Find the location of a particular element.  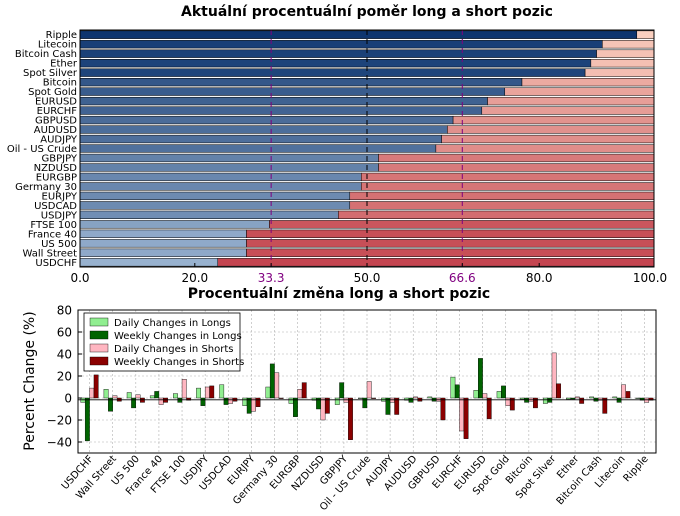

y-tick-label: 80 is located at coordinates (64, 311).